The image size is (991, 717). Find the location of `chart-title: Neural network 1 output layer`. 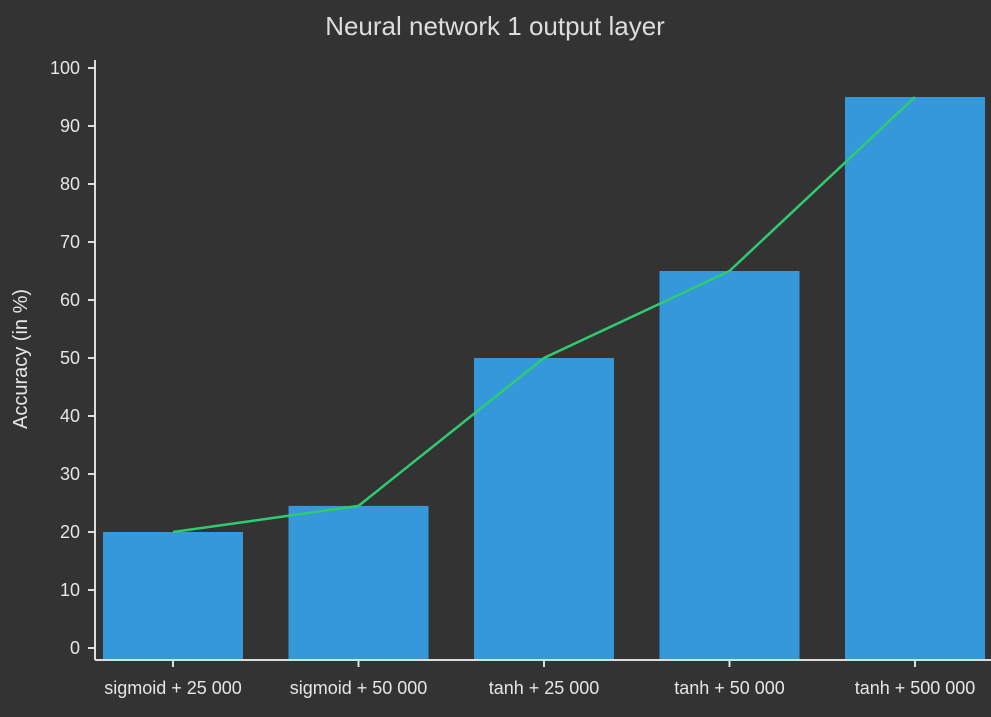

chart-title: Neural network 1 output layer is located at coordinates (495, 26).